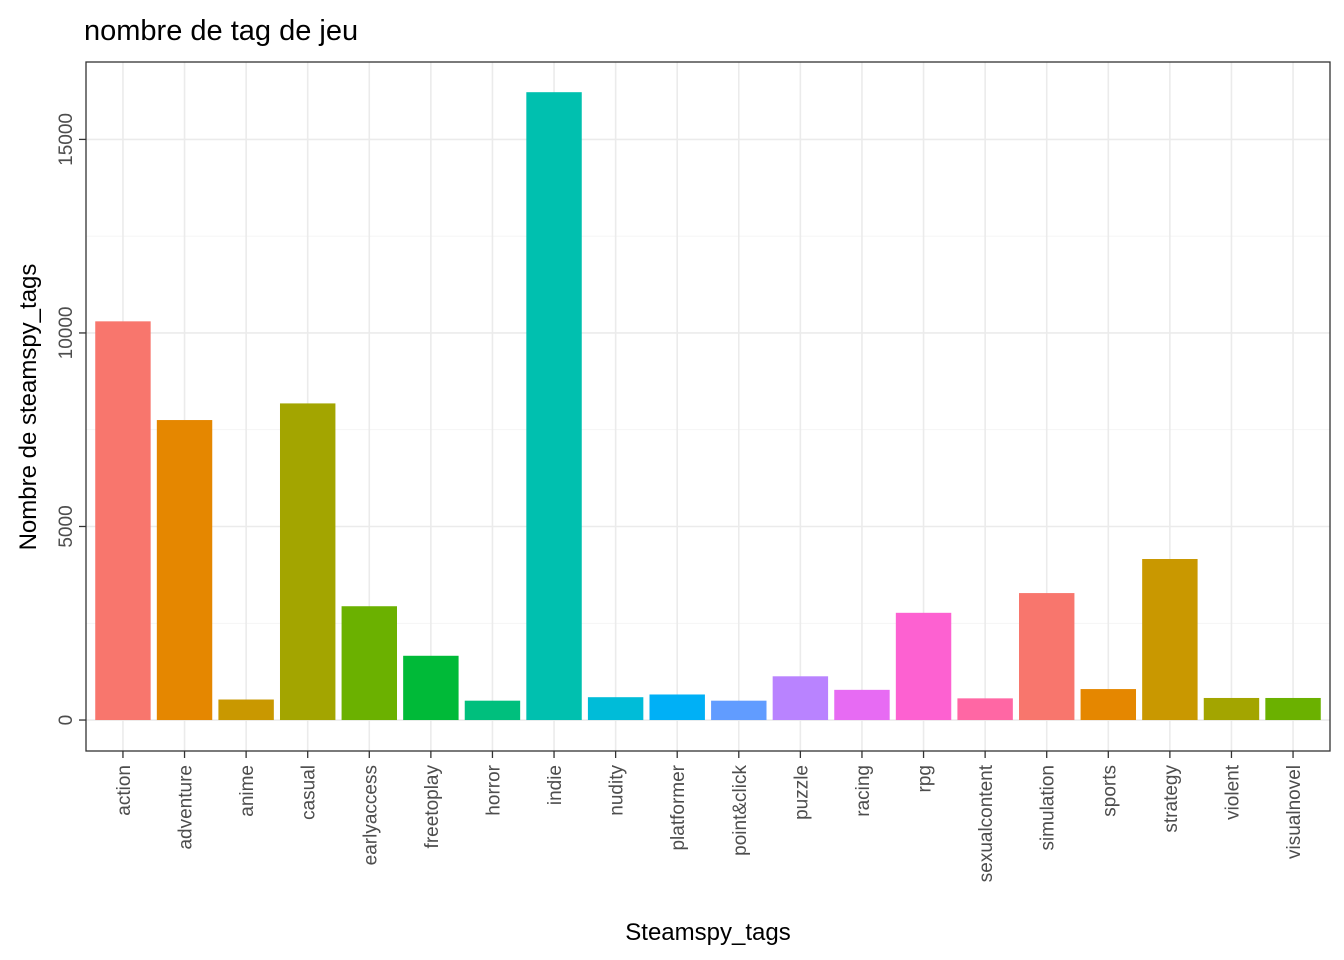 Image resolution: width=1344 pixels, height=960 pixels. What do you see at coordinates (493, 789) in the screenshot?
I see `x-tick-label: horror` at bounding box center [493, 789].